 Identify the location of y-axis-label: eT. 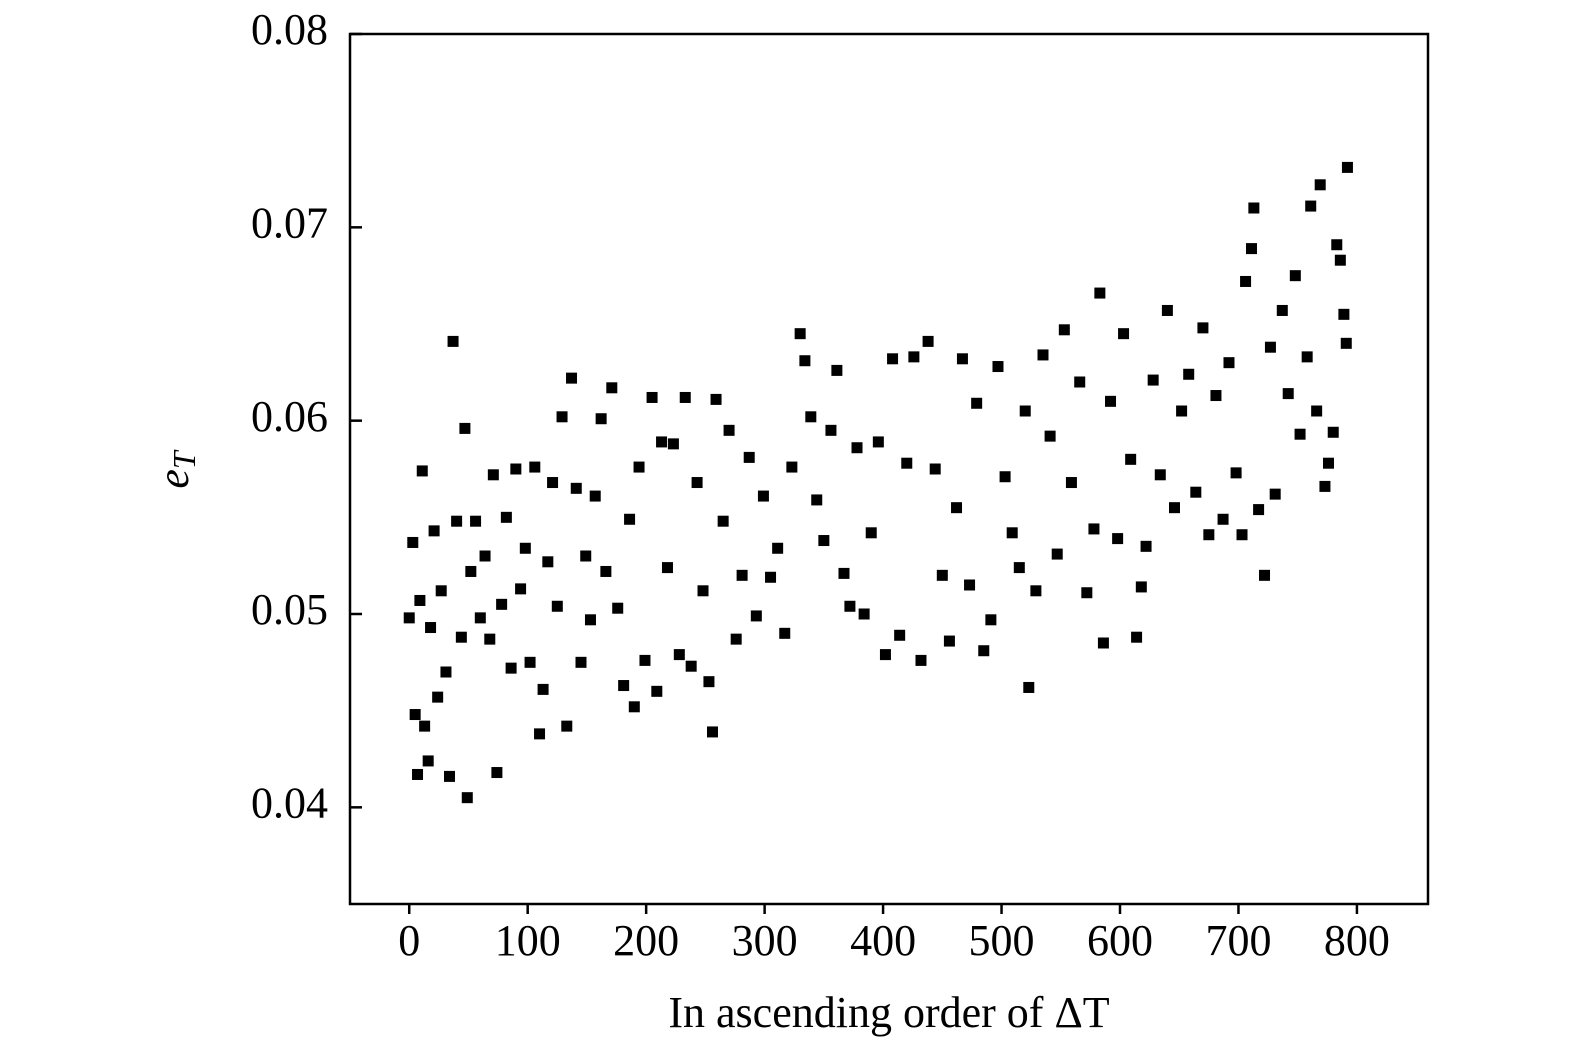
(175, 469).